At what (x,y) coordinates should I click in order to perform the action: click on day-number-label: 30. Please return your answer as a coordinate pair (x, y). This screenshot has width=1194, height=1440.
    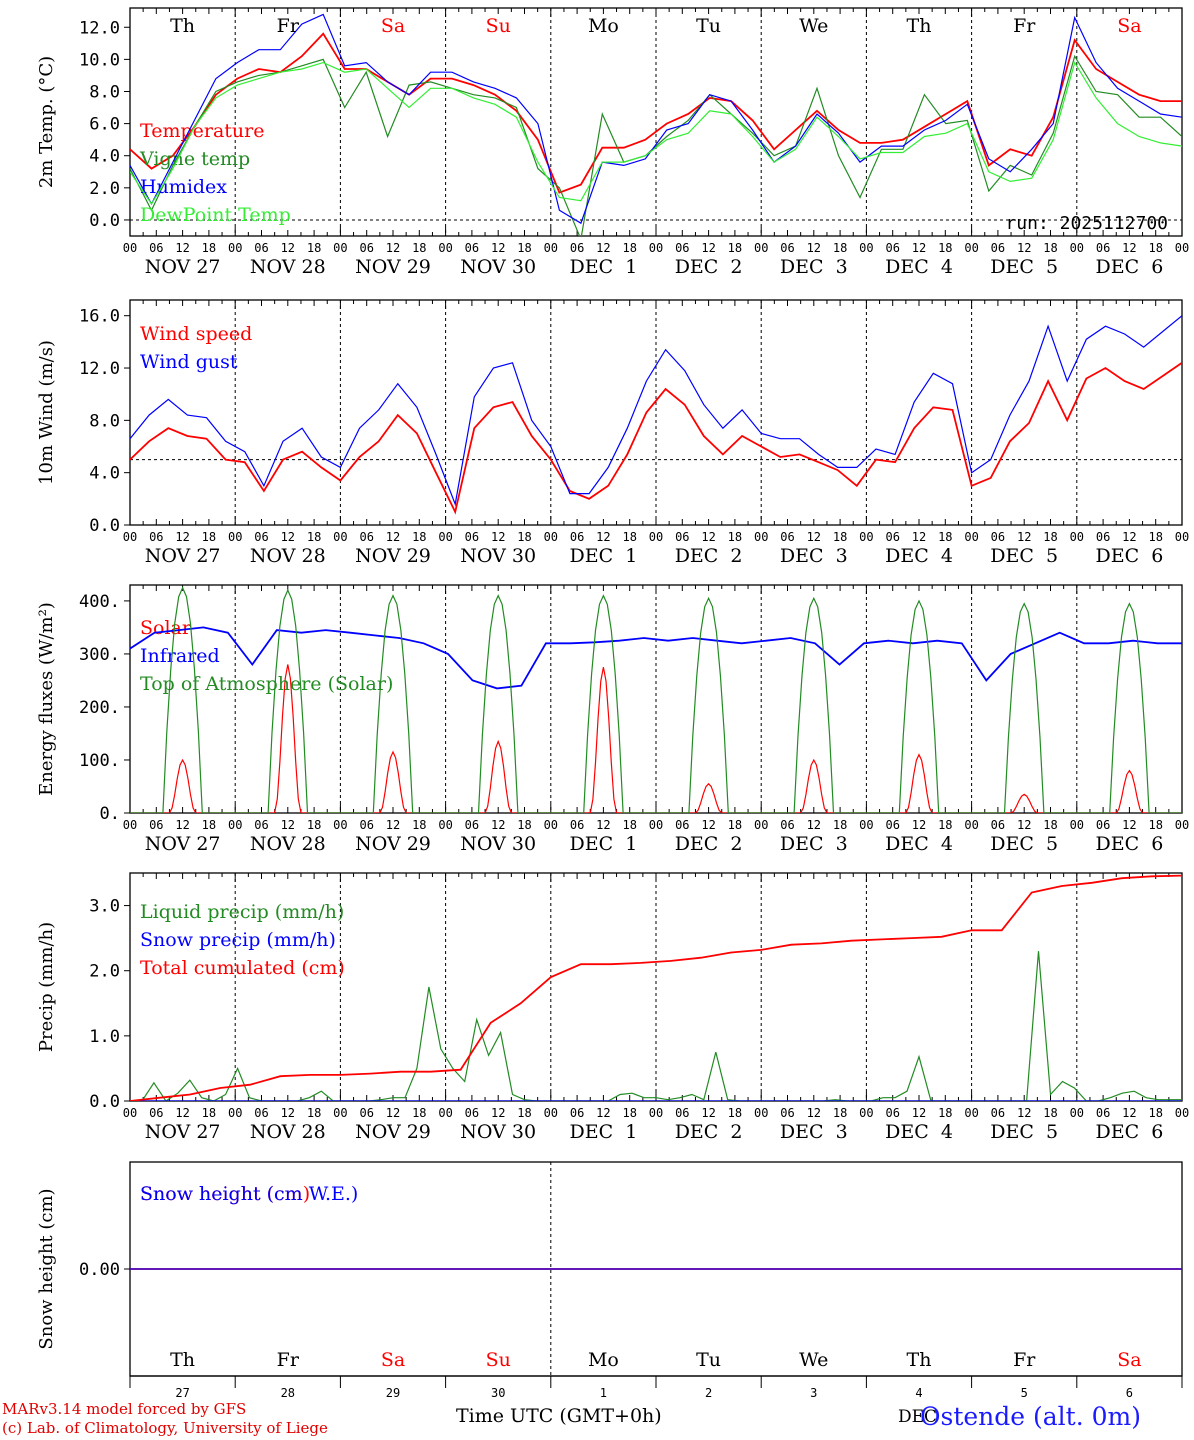
    Looking at the image, I should click on (498, 1393).